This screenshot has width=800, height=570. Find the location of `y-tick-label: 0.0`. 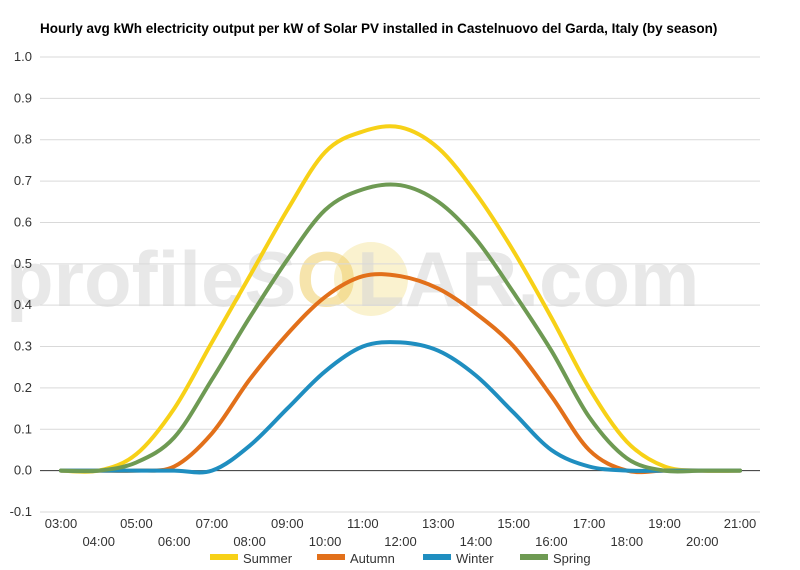

y-tick-label: 0.0 is located at coordinates (23, 470).